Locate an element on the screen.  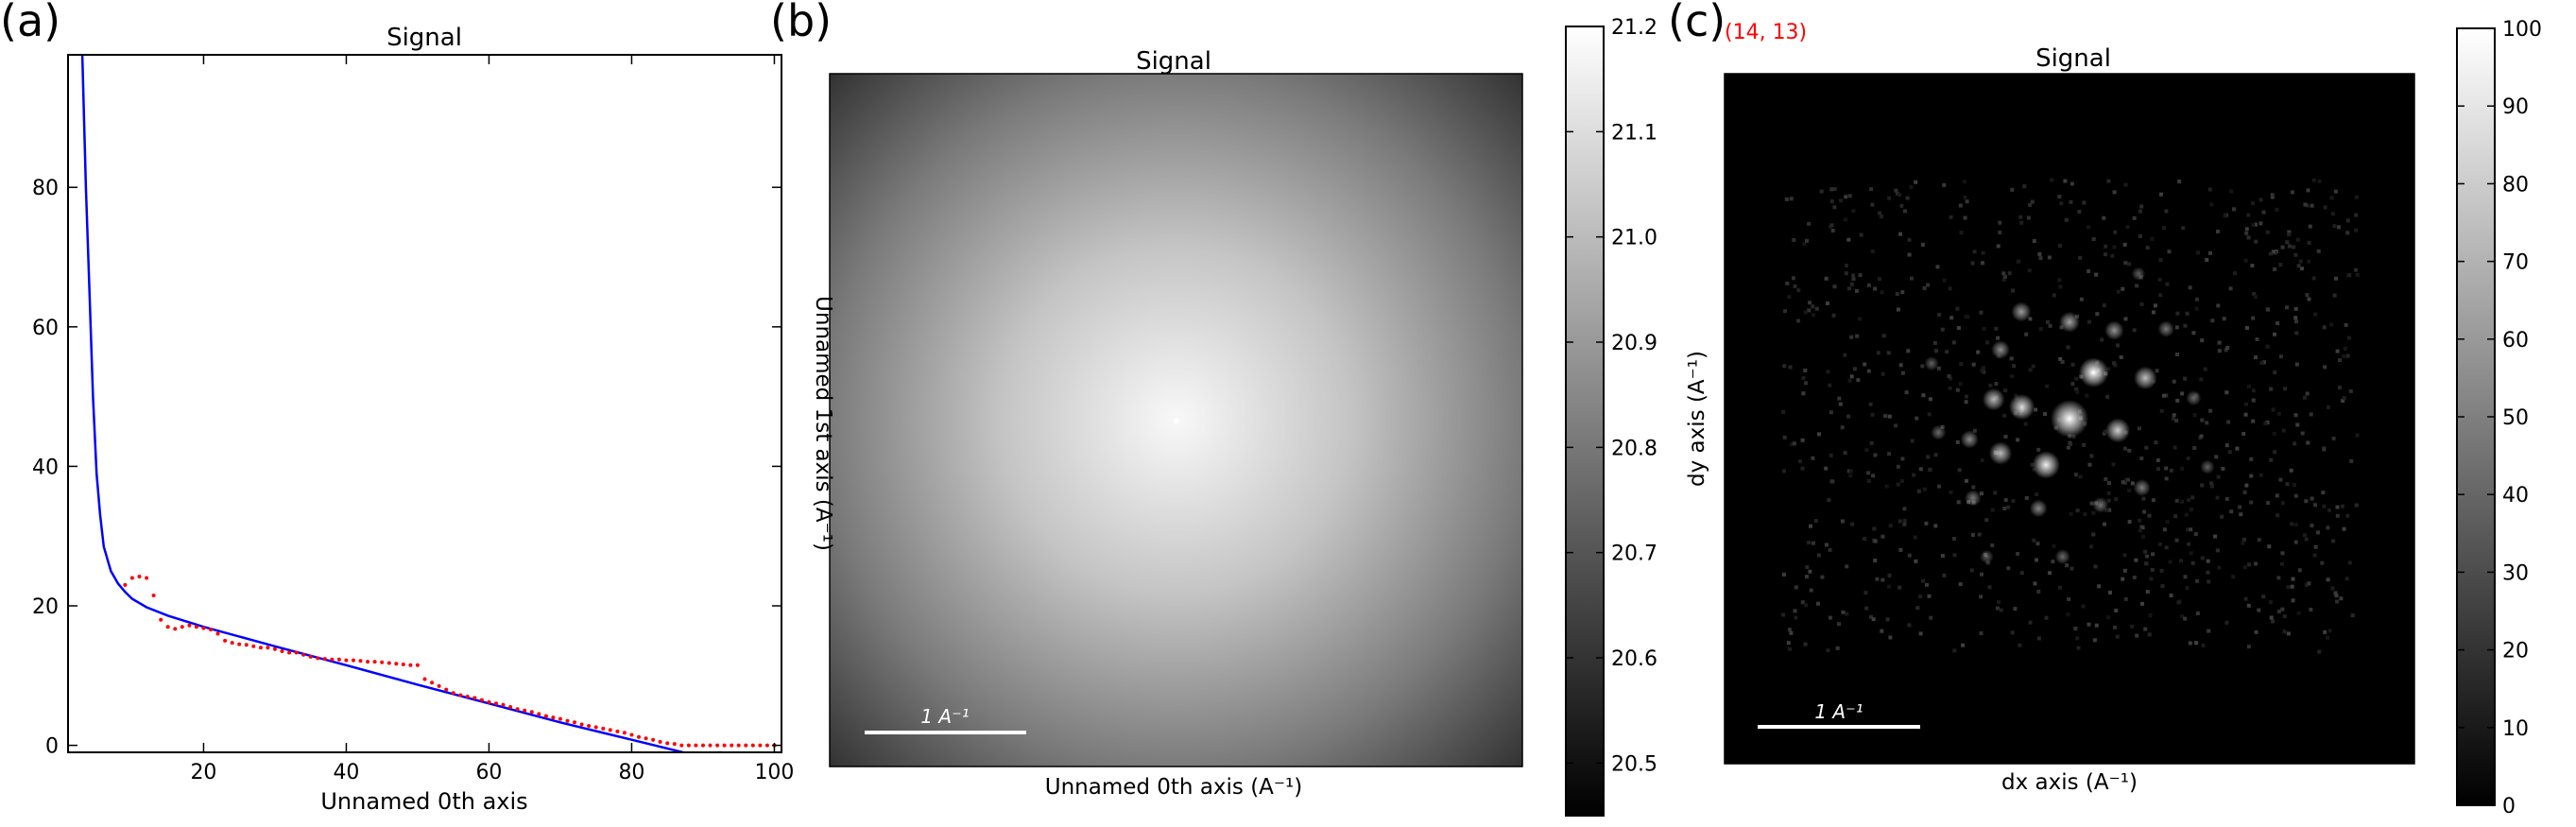
x-tick-label: 60 is located at coordinates (488, 773).